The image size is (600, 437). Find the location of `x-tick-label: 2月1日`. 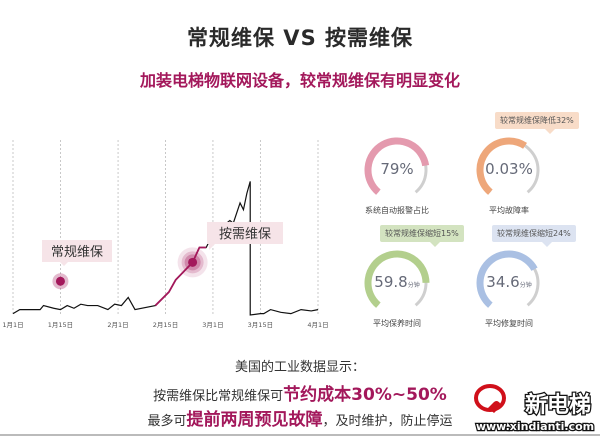

x-tick-label: 2月1日 is located at coordinates (117, 325).